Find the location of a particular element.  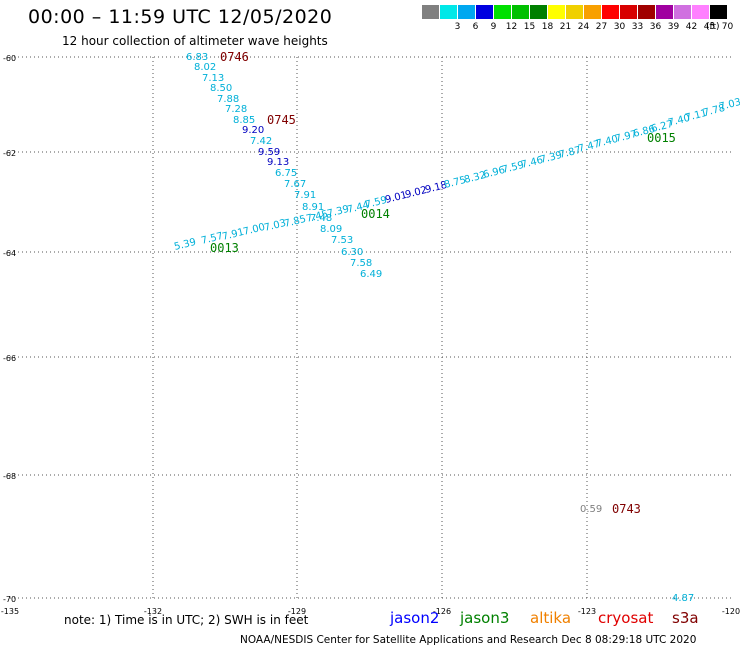

wave-height-value: 6.27 is located at coordinates (662, 127).